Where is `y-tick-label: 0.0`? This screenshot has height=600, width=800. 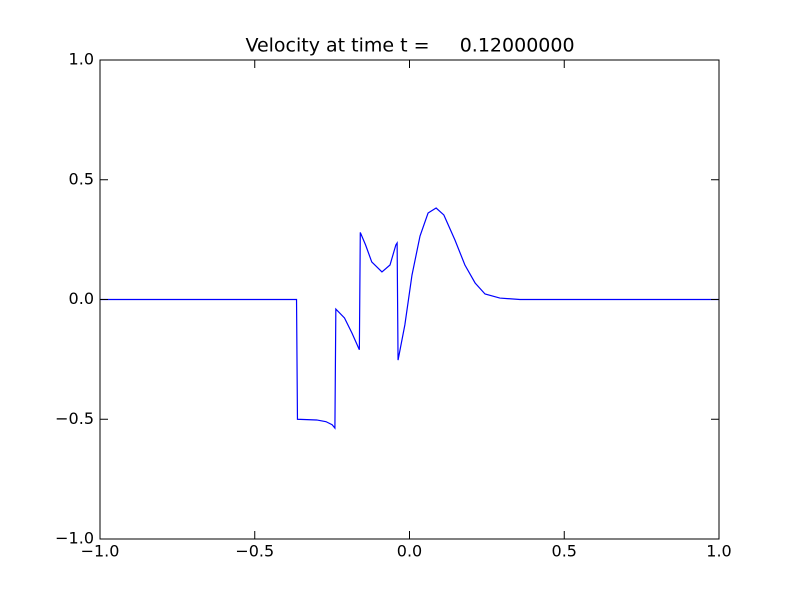 y-tick-label: 0.0 is located at coordinates (81, 298).